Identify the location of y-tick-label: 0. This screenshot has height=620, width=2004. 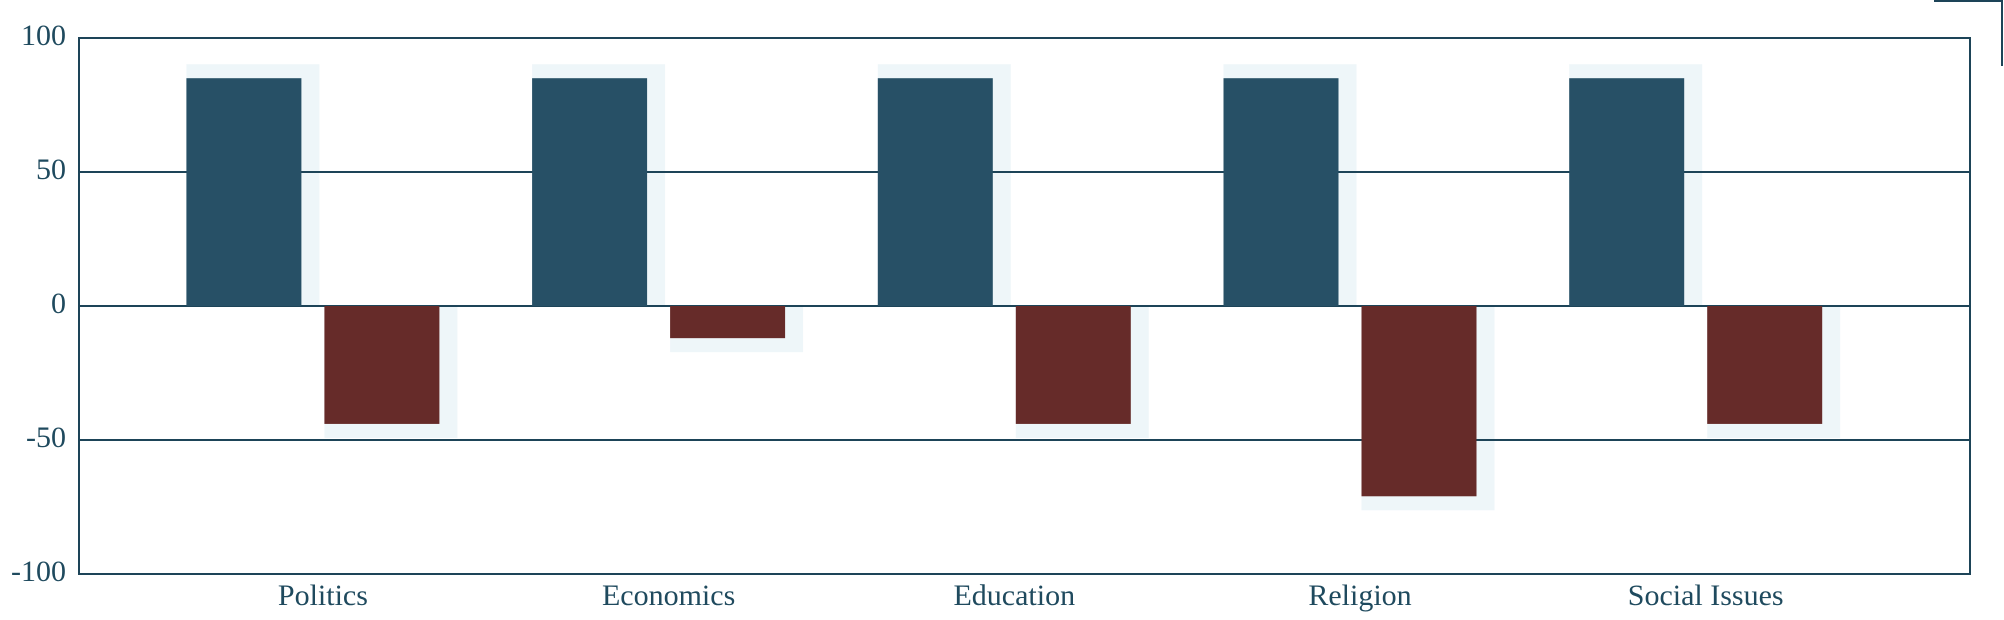
(58, 303).